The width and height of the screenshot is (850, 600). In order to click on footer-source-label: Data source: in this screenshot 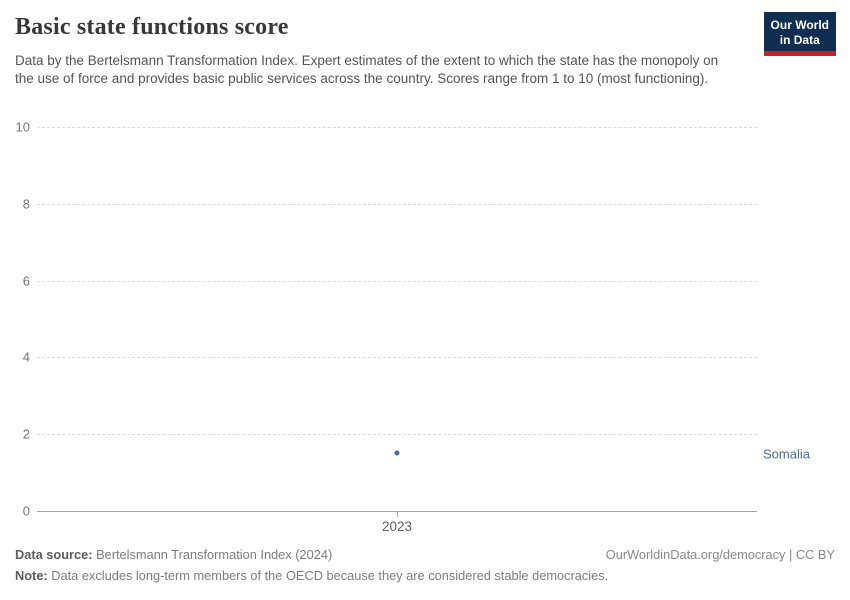, I will do `click(54, 554)`.